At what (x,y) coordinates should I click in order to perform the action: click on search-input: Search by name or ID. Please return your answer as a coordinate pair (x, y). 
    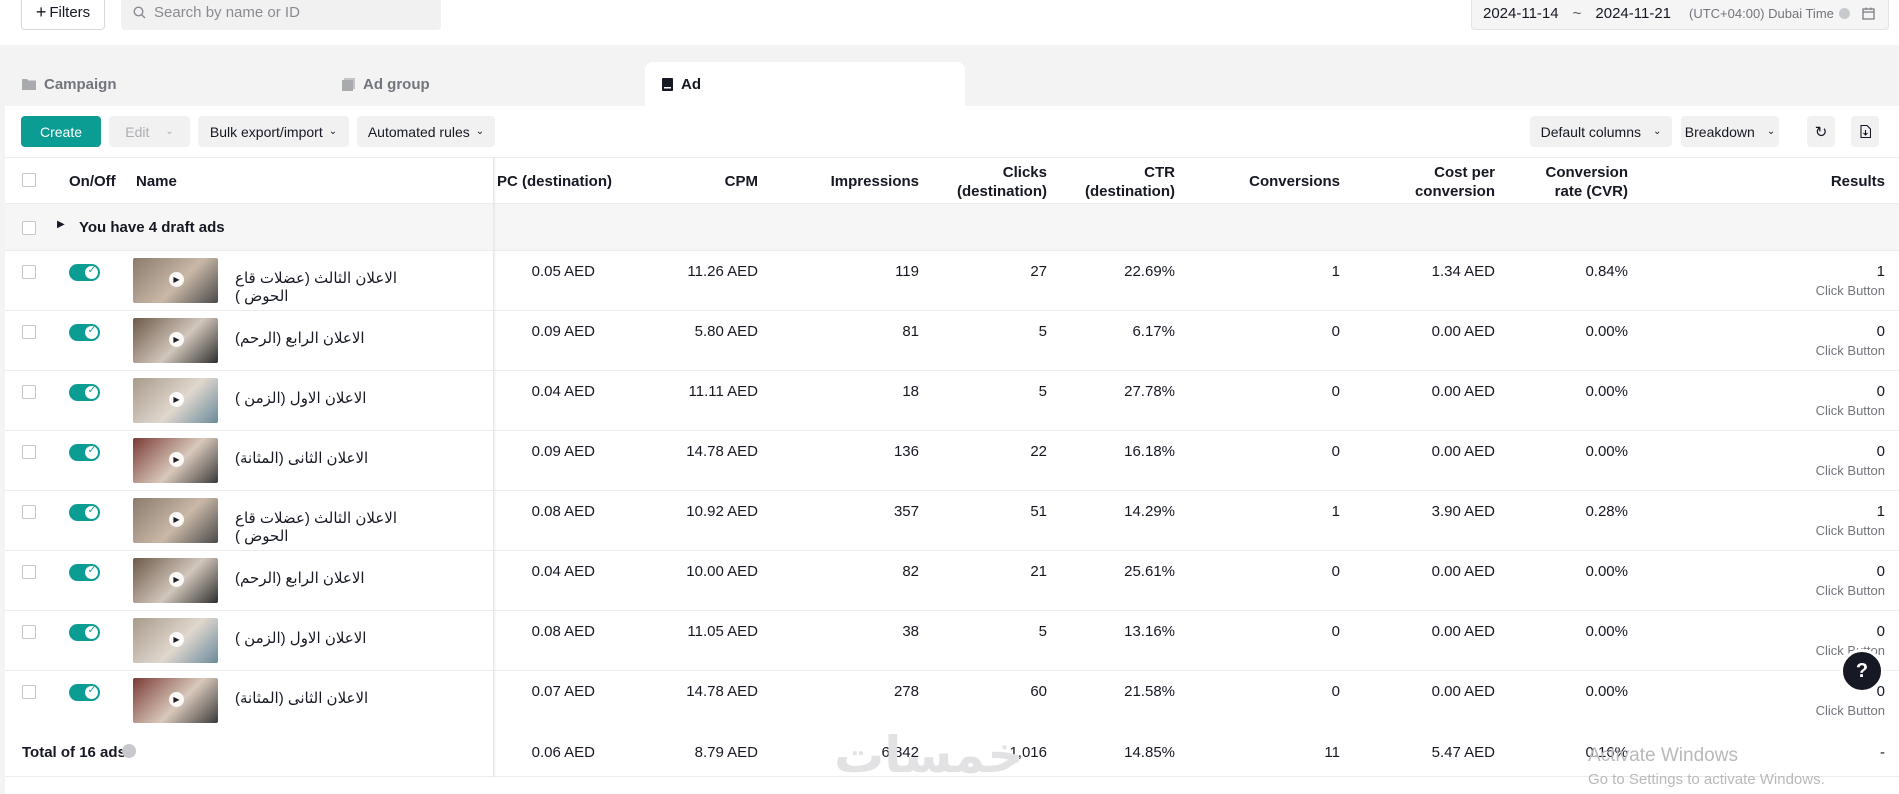
    Looking at the image, I should click on (281, 15).